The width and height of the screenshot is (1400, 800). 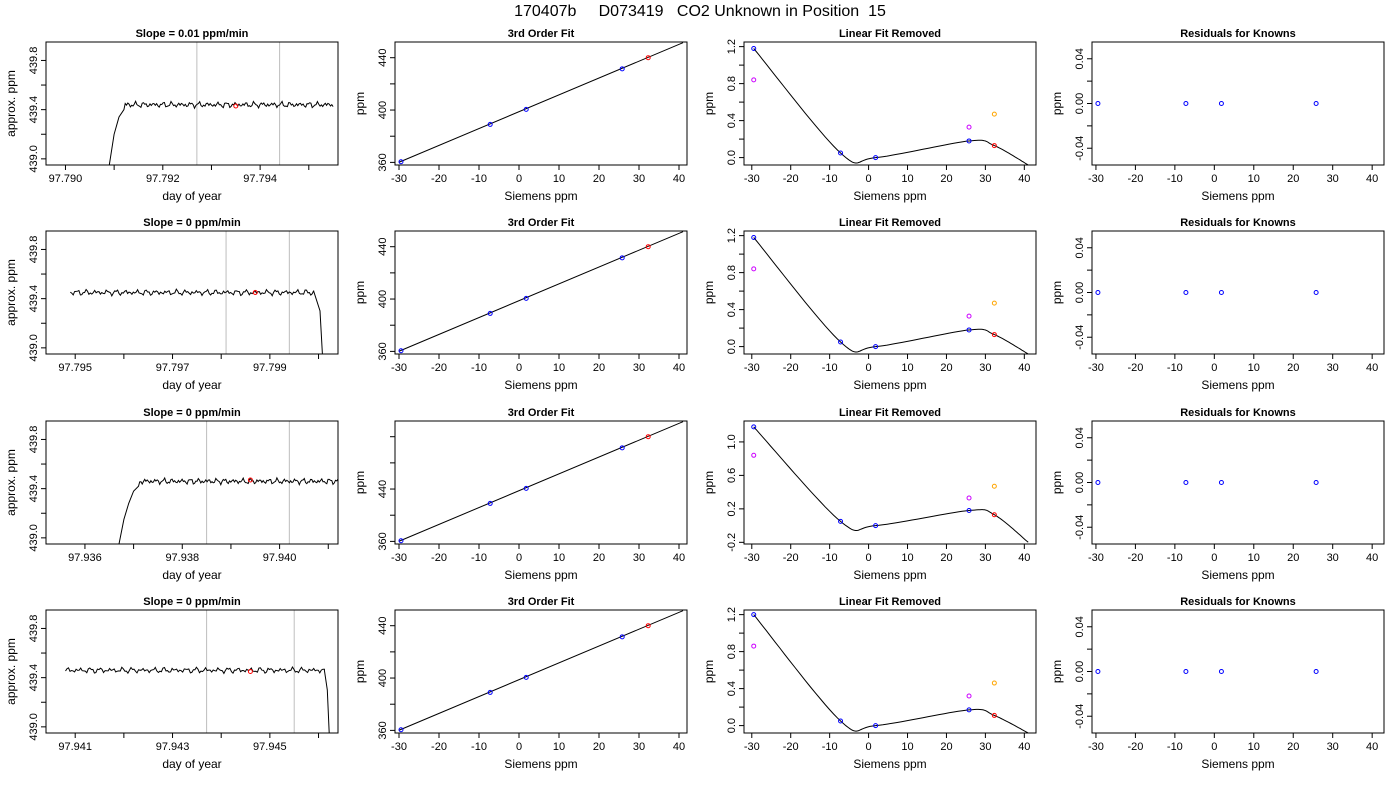 I want to click on panel-title: Slope = 0 ppm/min, so click(x=192, y=223).